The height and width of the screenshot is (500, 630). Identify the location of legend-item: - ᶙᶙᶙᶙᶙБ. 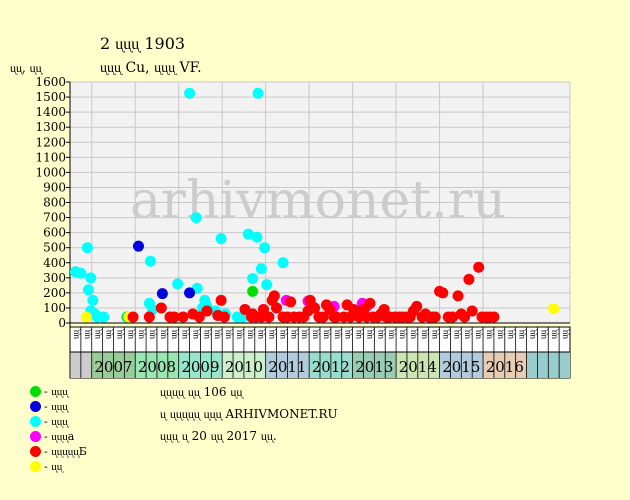
(58, 451).